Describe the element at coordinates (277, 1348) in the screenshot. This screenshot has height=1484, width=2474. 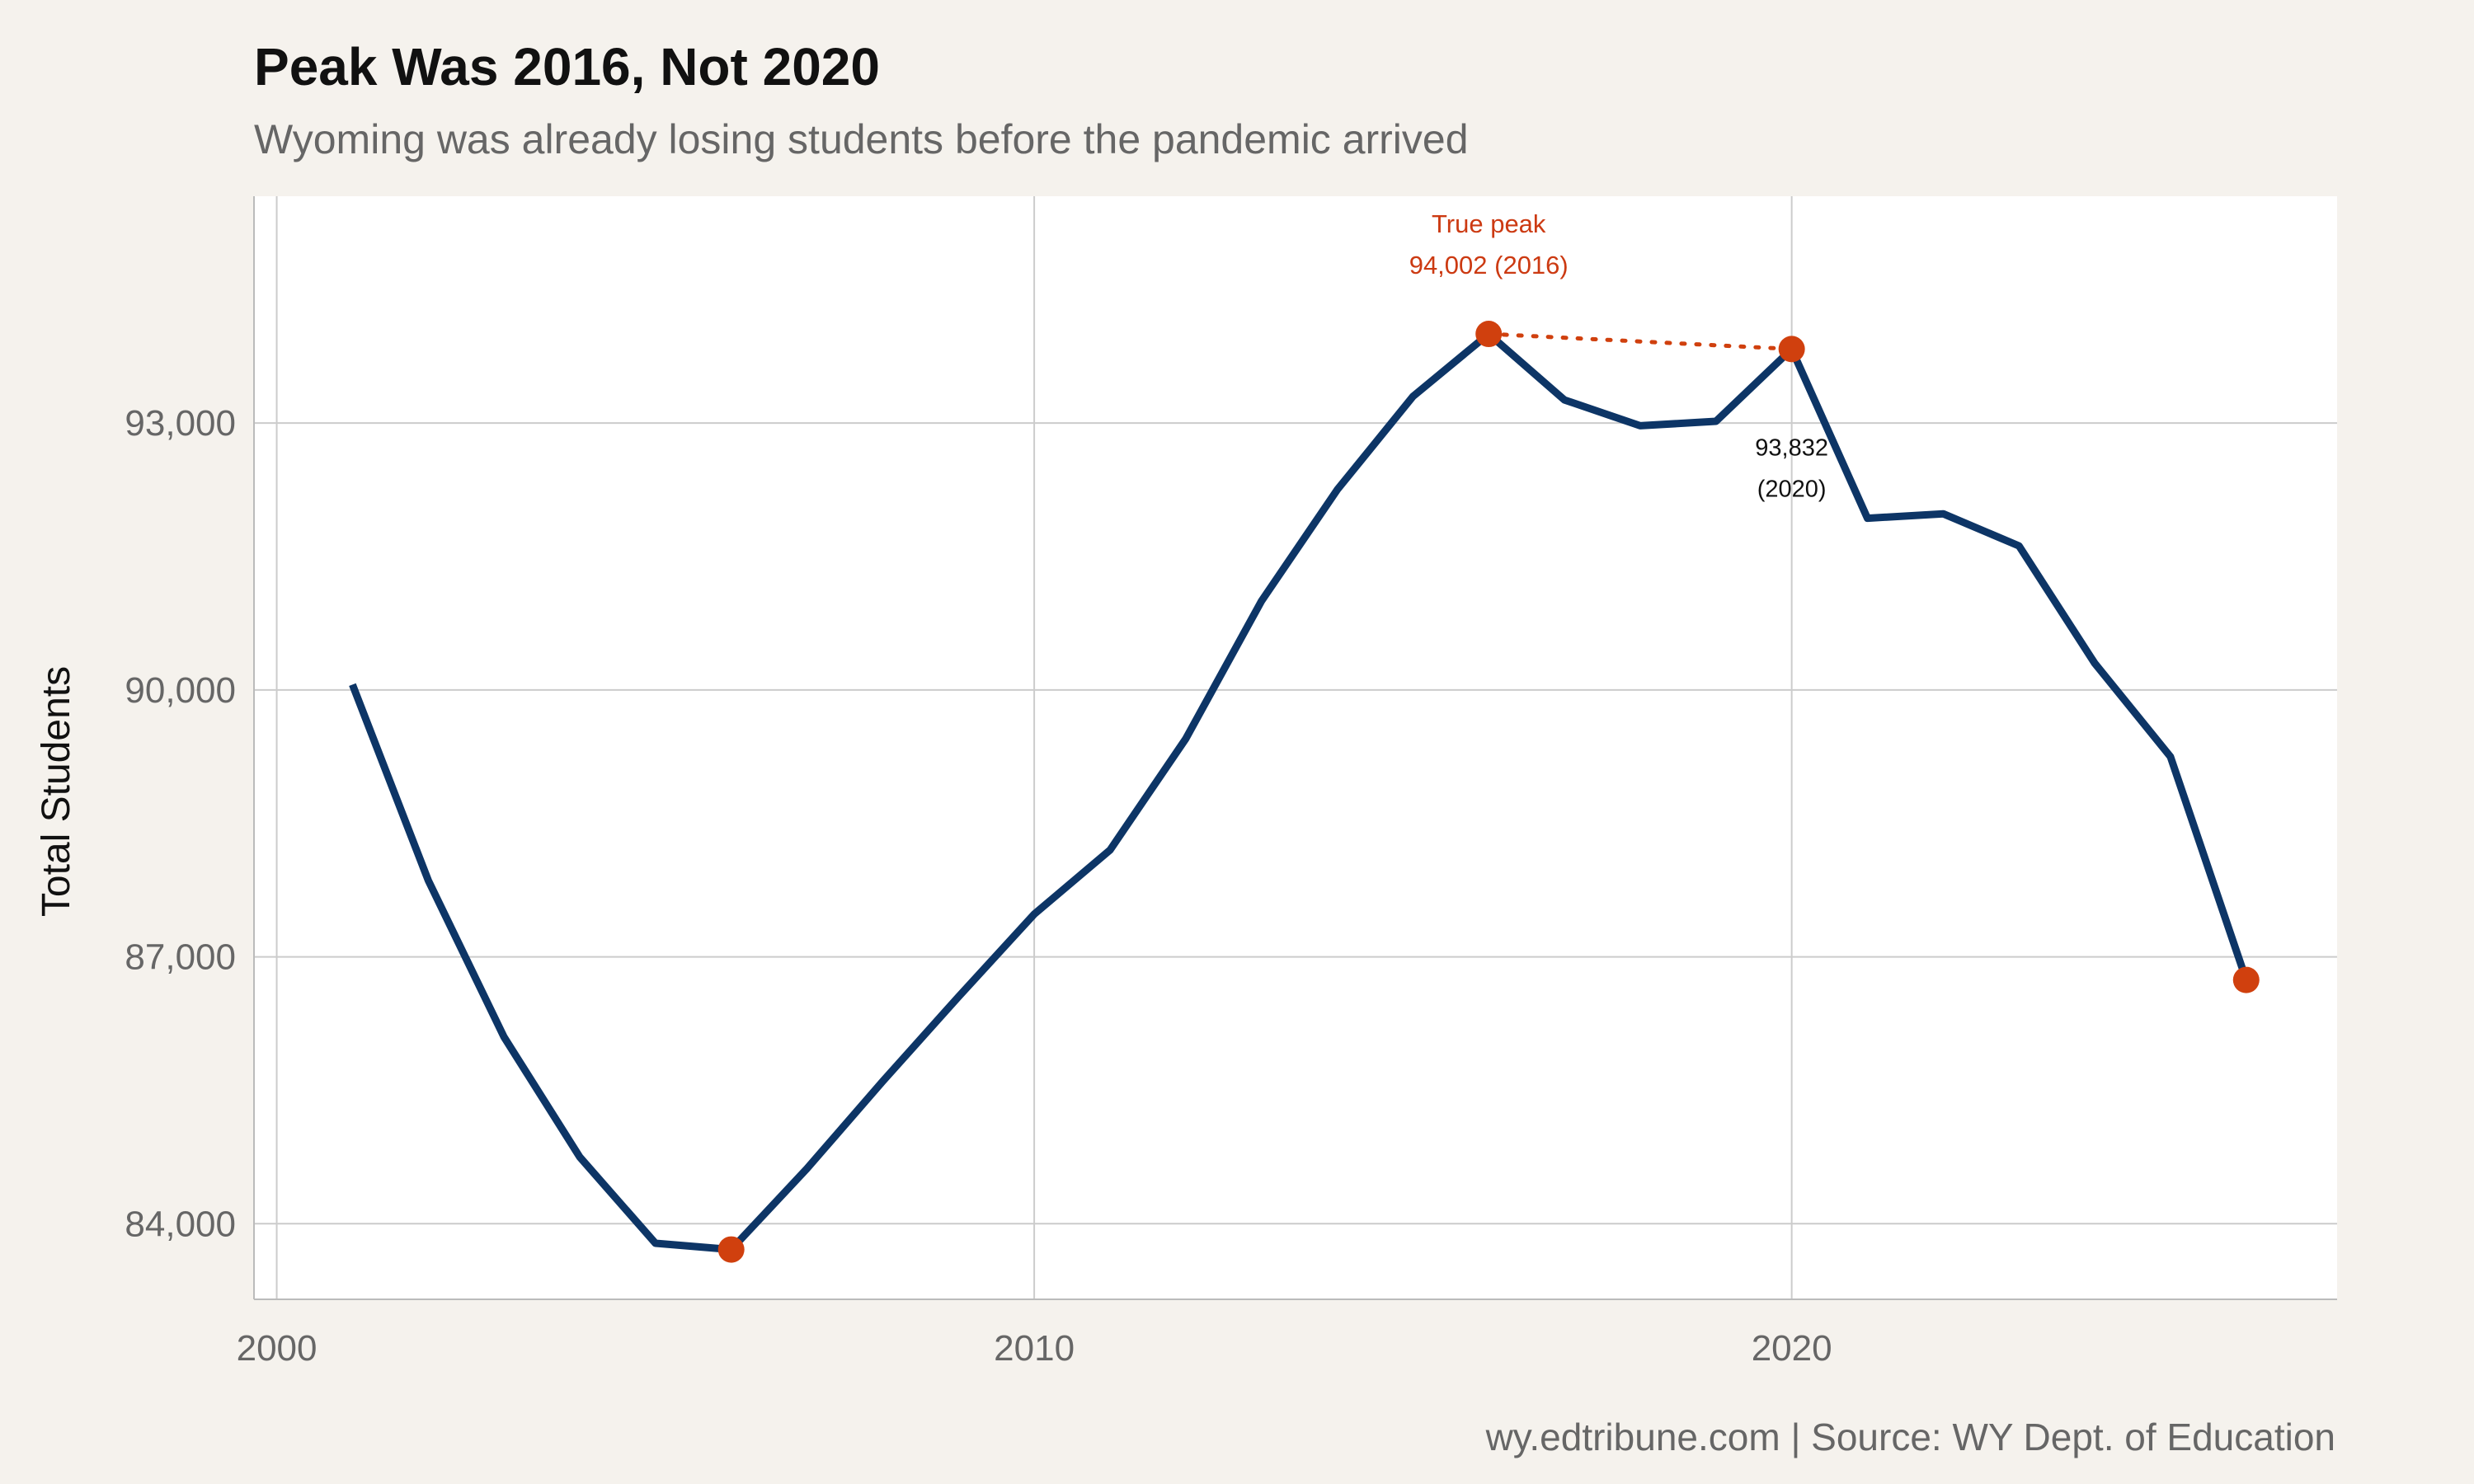
I see `x-tick-label: 2000` at that location.